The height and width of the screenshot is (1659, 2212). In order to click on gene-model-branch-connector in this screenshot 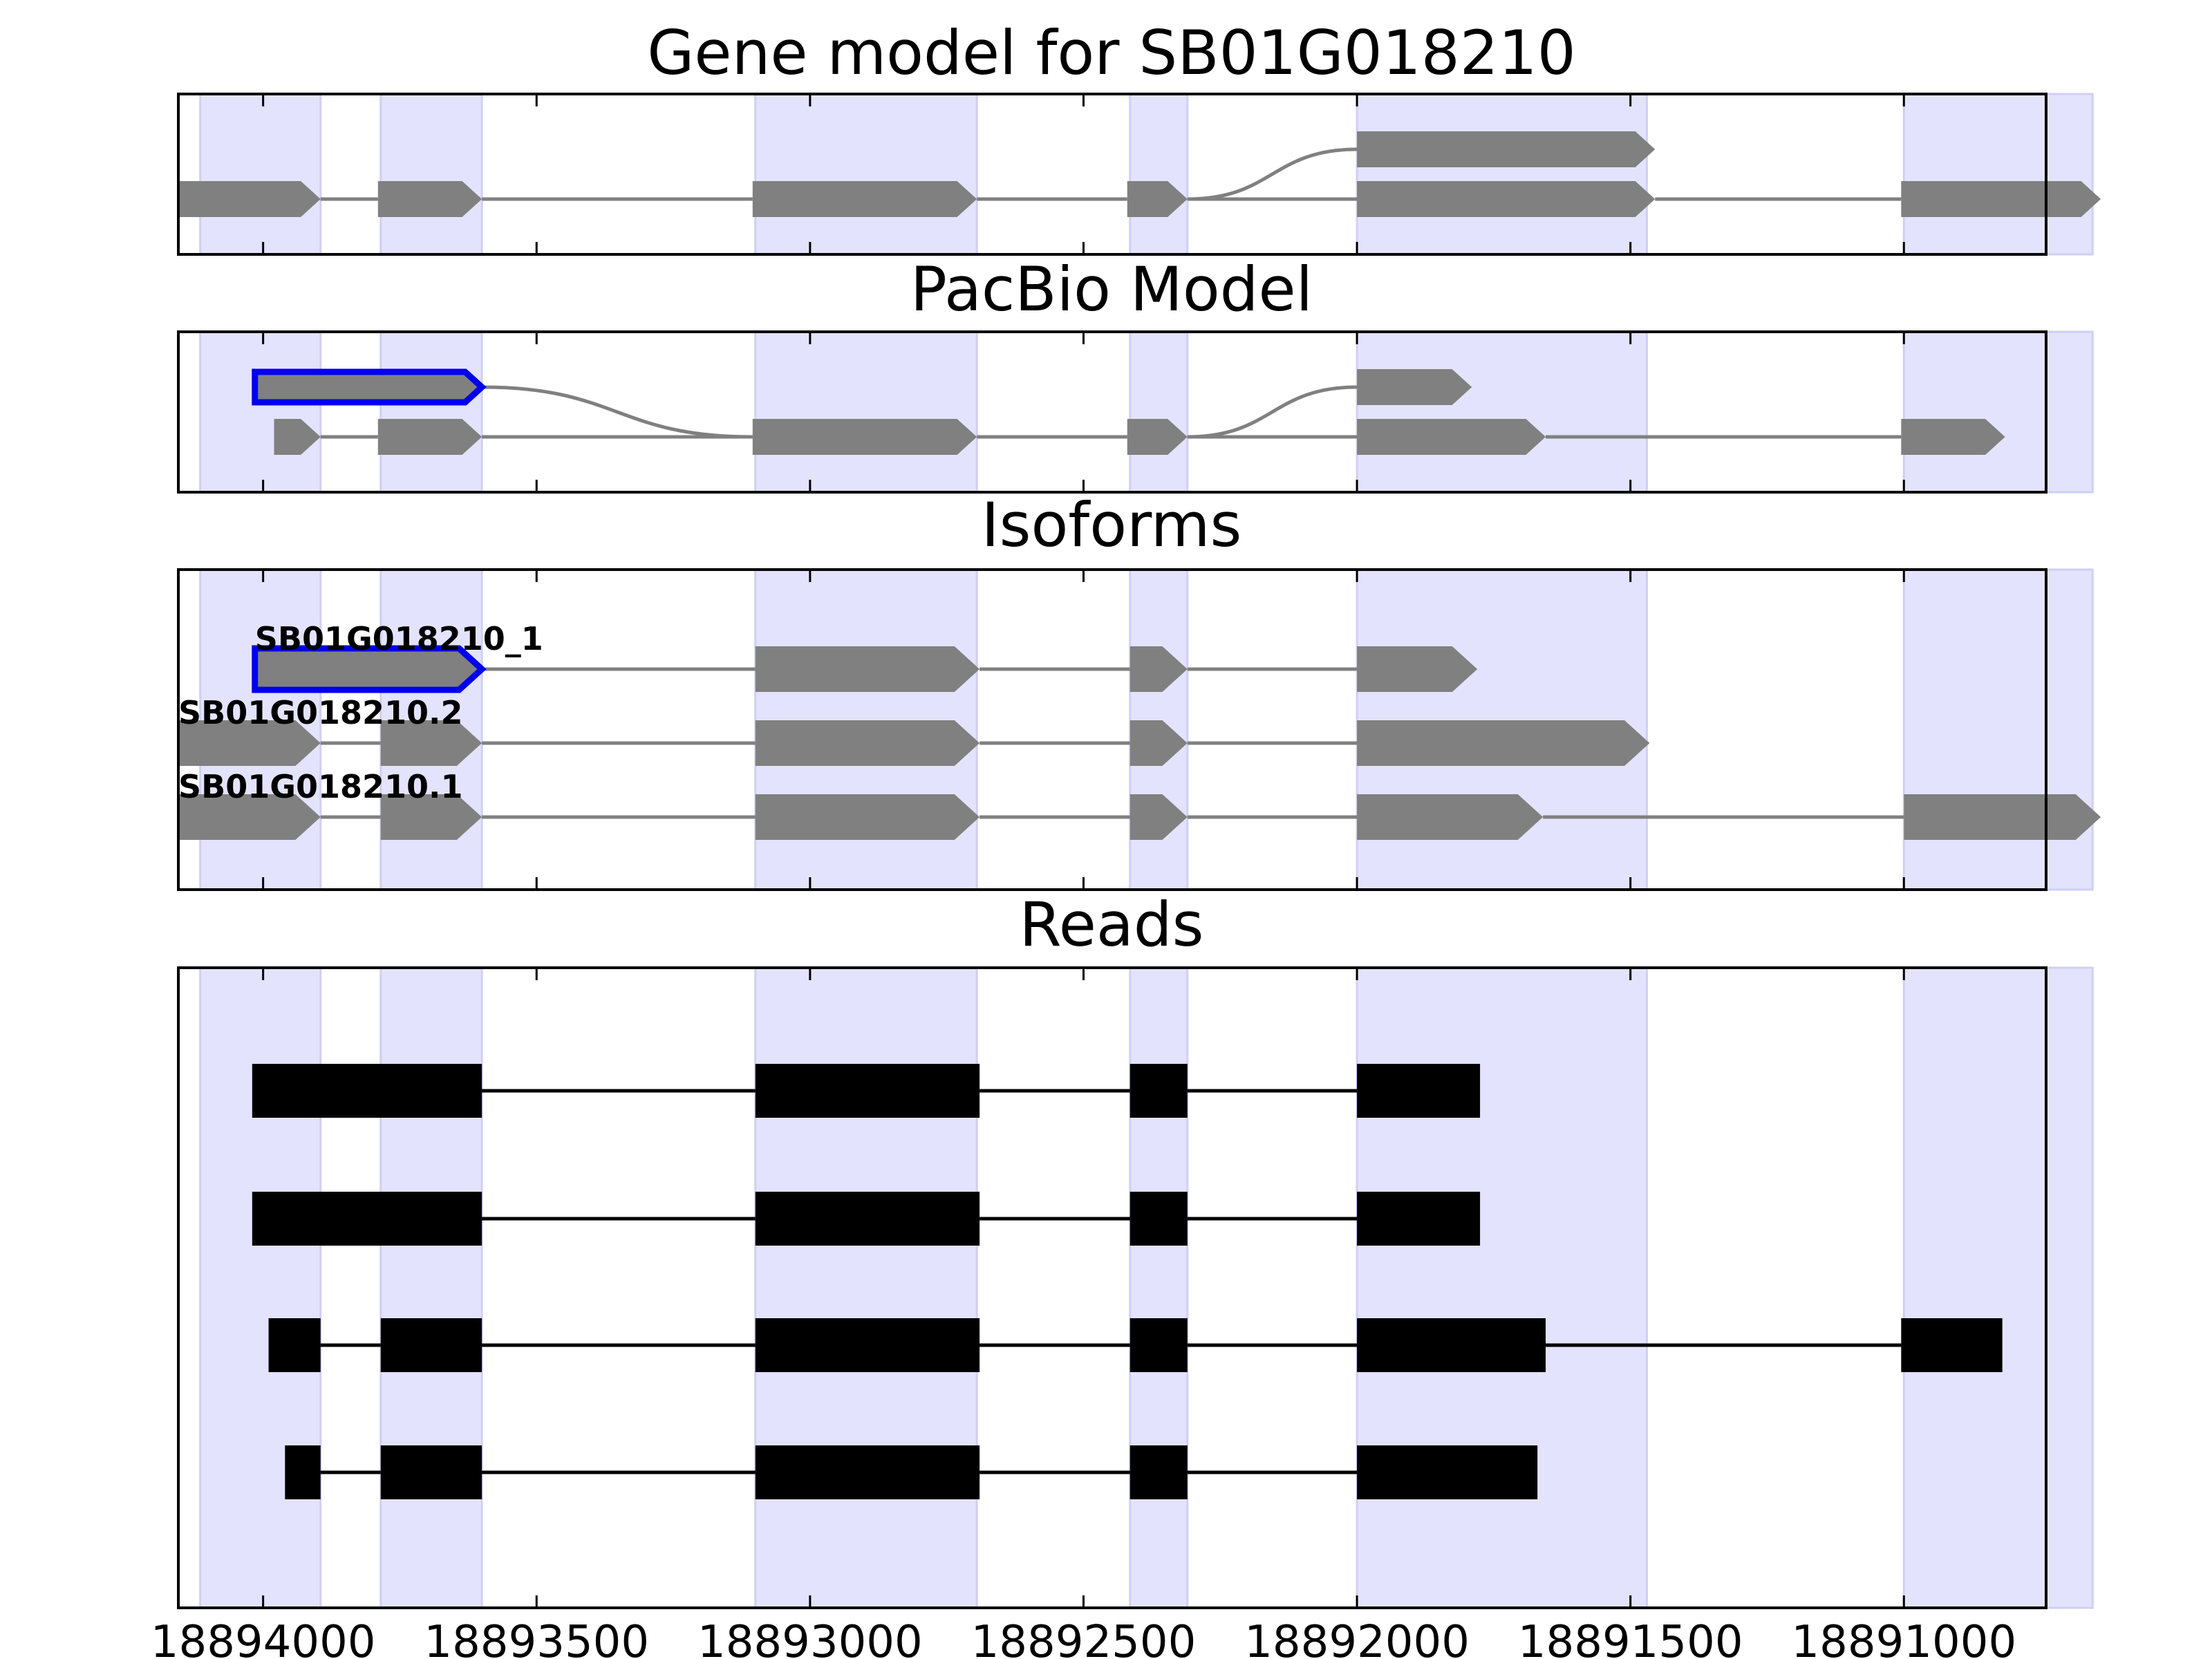, I will do `click(1272, 174)`.